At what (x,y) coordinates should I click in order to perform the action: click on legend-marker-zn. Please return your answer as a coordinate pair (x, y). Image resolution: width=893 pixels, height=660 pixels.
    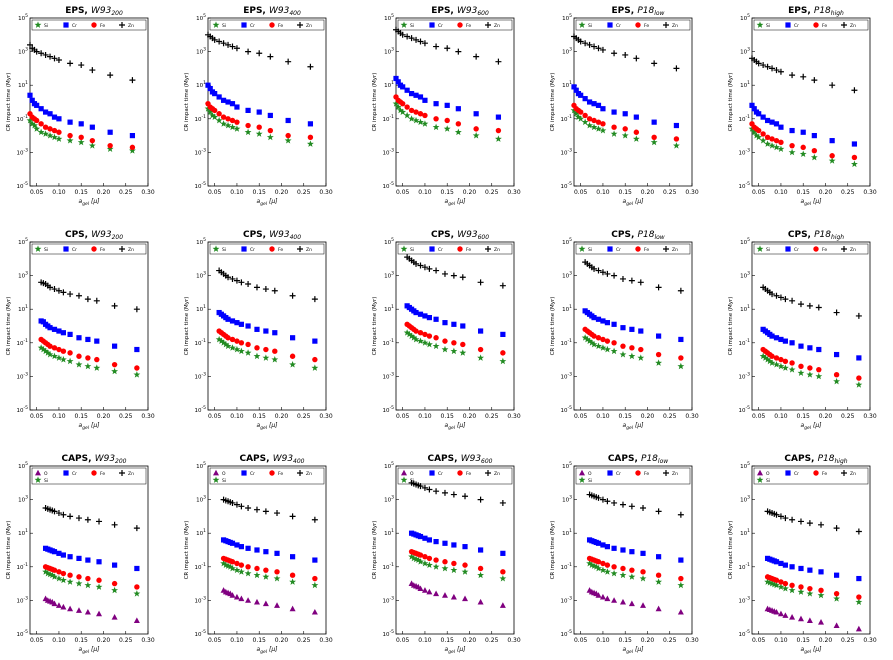
    Looking at the image, I should click on (488, 473).